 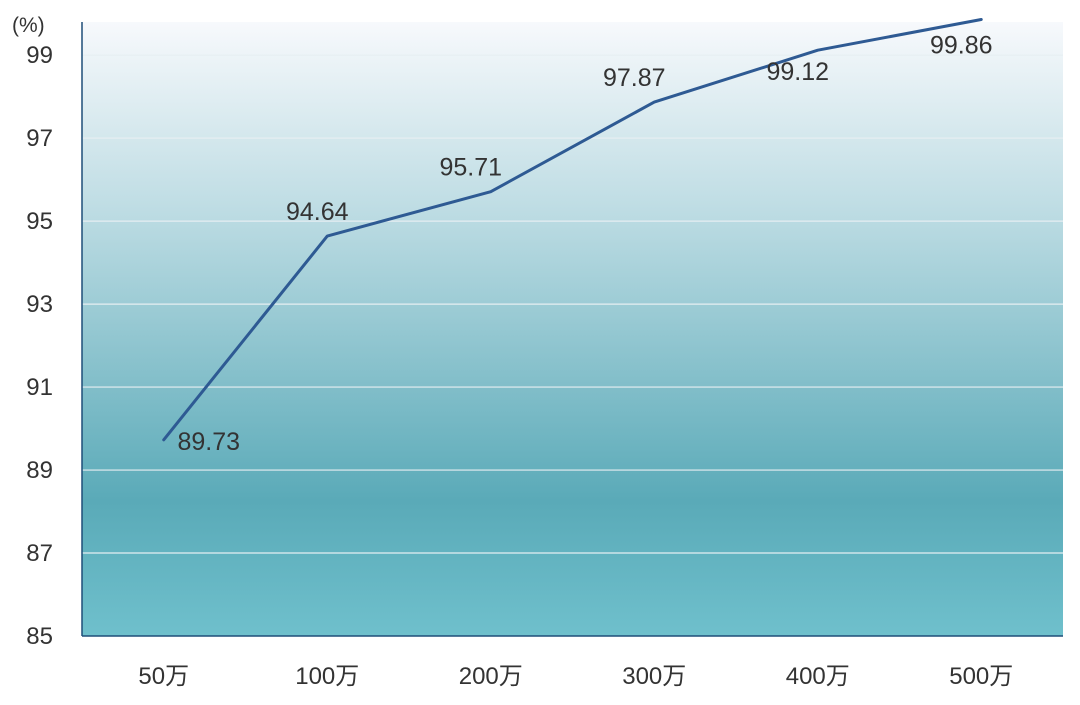 I want to click on x-axis-ticks: 50万 100万 200万 300万 400万 500万, so click(x=575, y=676).